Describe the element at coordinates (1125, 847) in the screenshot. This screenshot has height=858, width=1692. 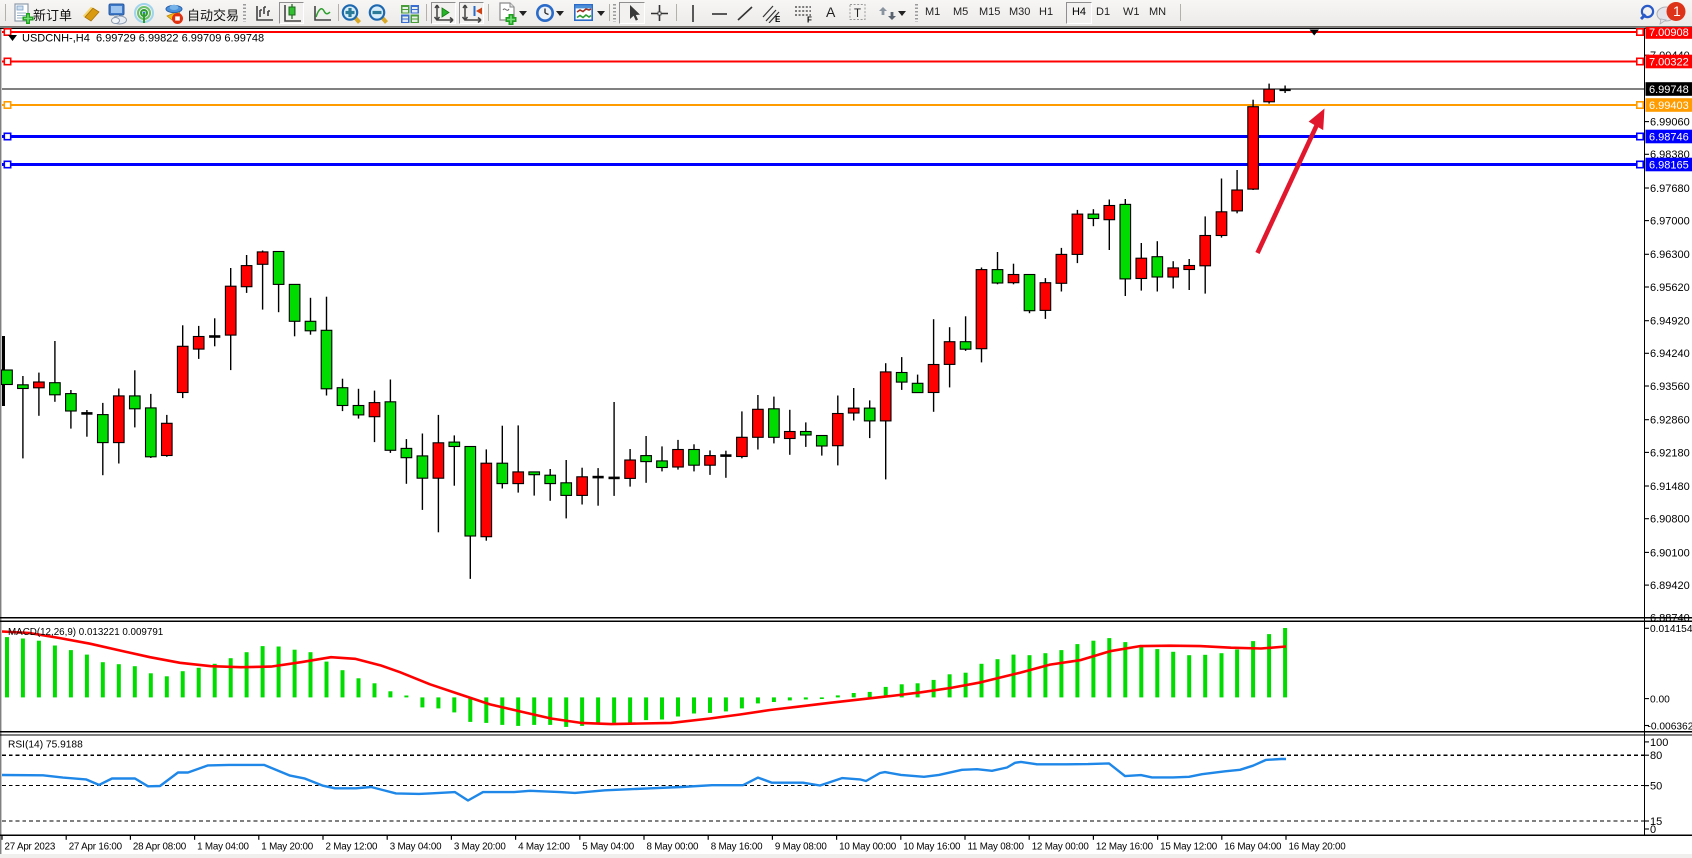
I see `svg-text: 12 May 16:00` at that location.